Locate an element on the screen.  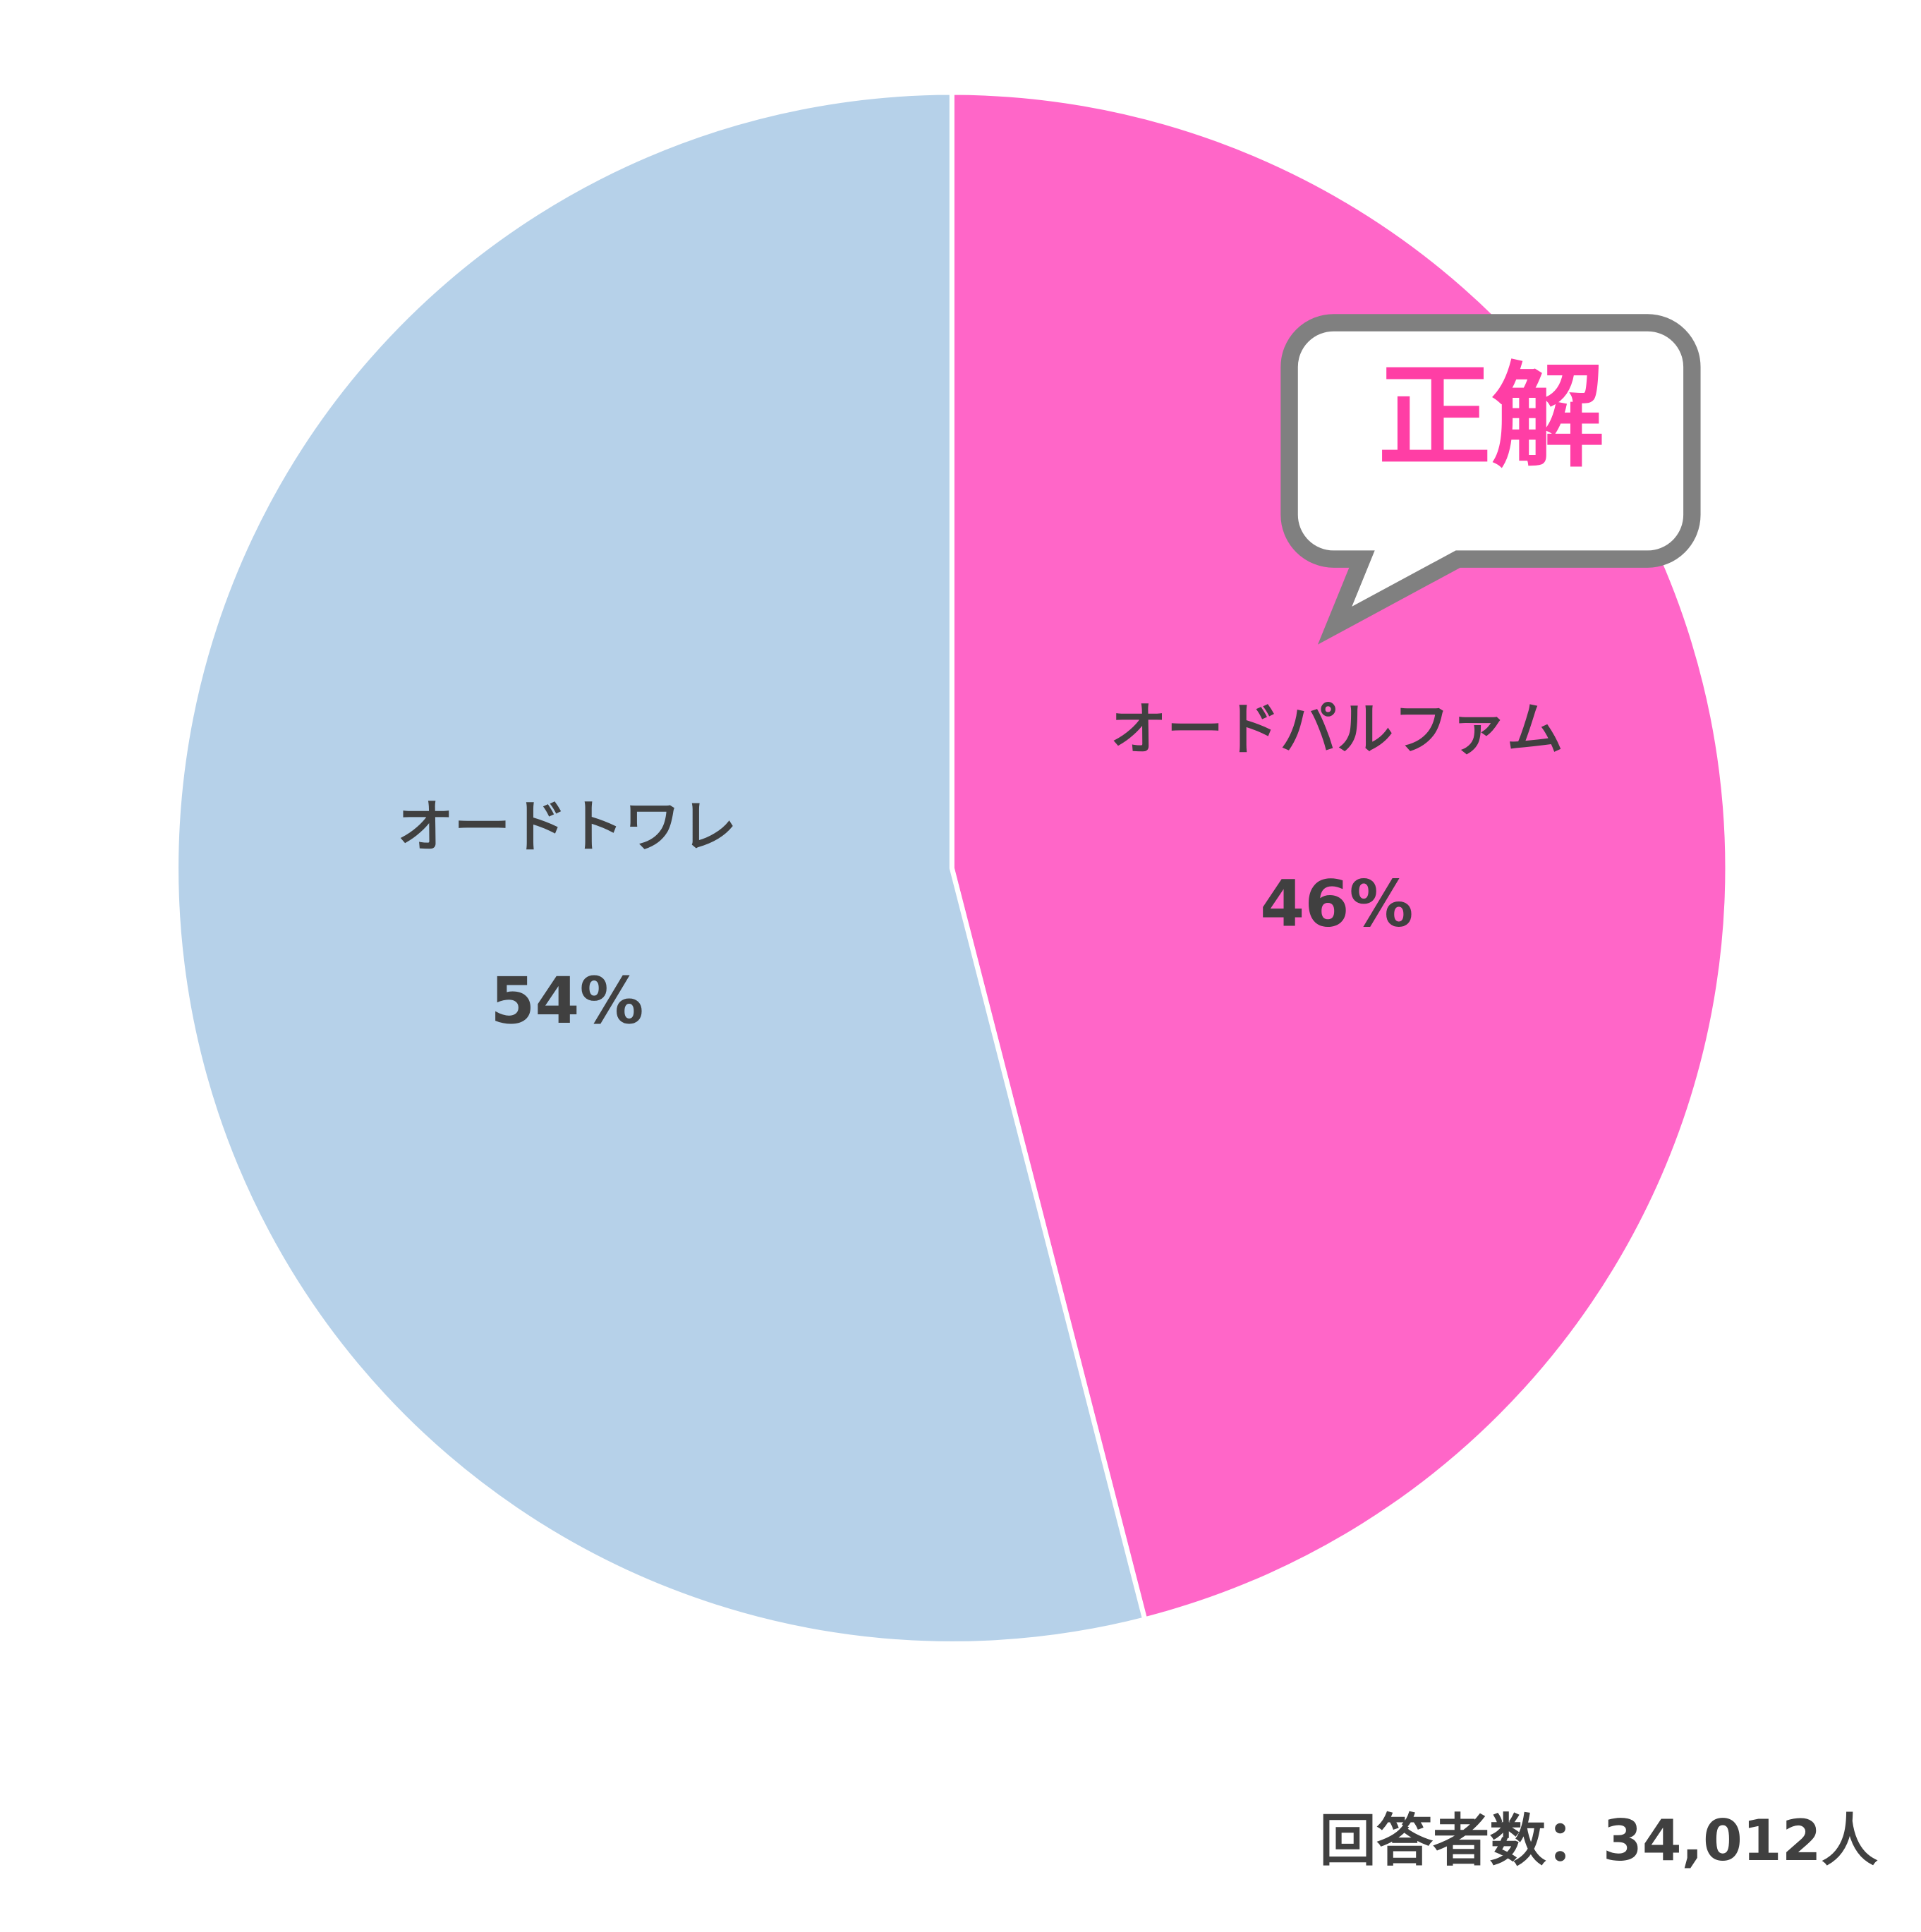
slice-label: オードパルファム is located at coordinates (1336, 729).